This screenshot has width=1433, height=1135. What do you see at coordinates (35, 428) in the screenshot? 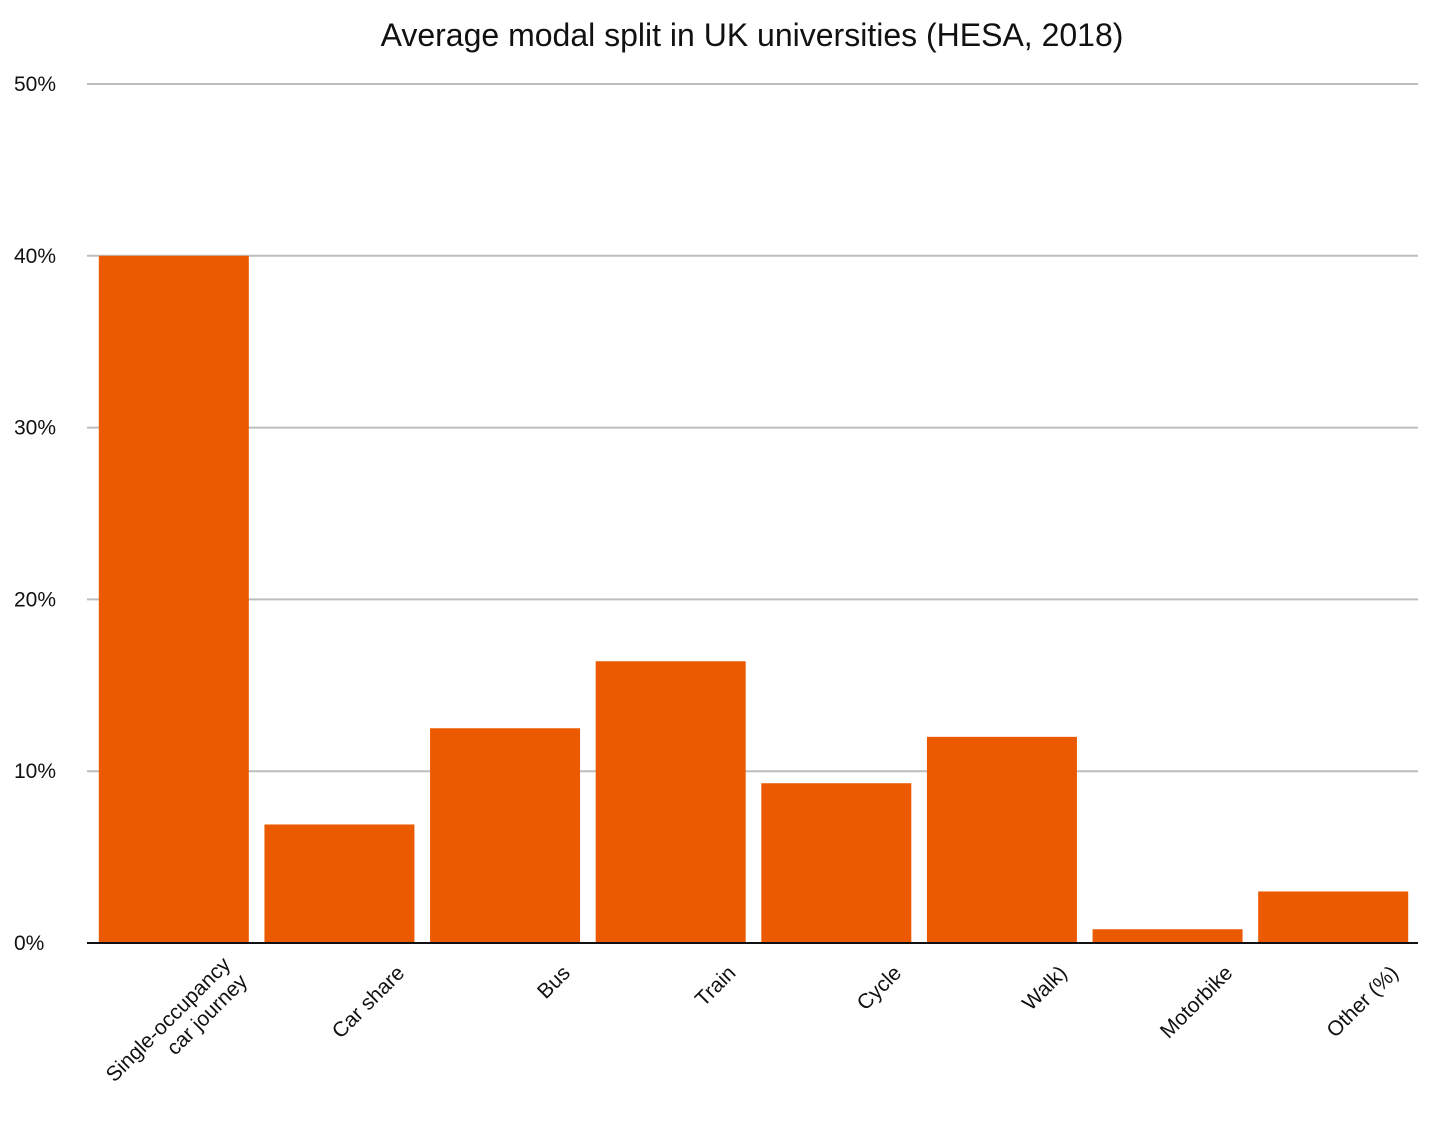
I see `y-tick-label: 30%` at bounding box center [35, 428].